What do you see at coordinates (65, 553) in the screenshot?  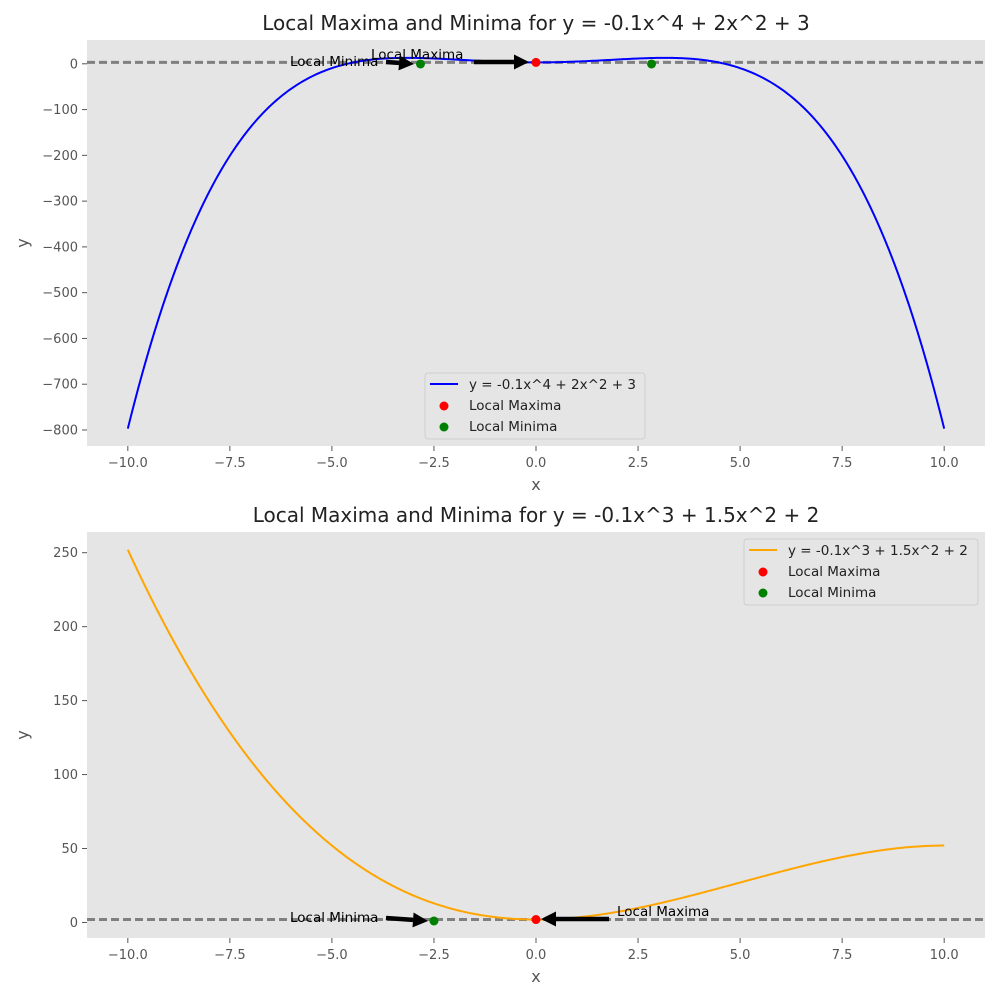 I see `y-tick-label: 250` at bounding box center [65, 553].